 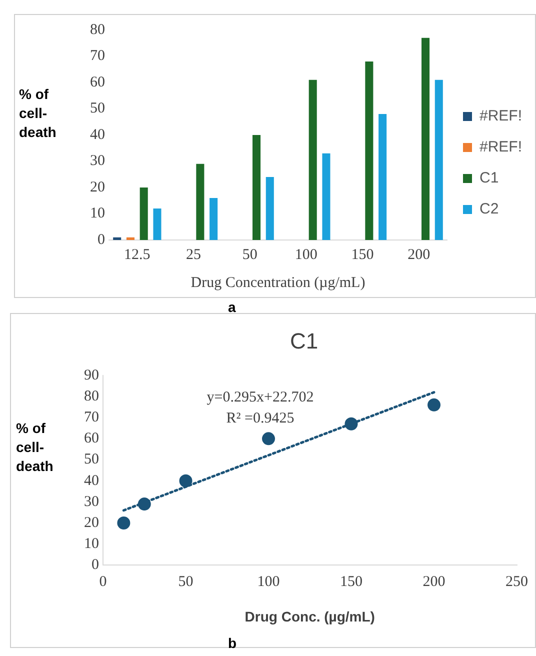 I want to click on x-tick-label: 12.5, so click(x=137, y=254).